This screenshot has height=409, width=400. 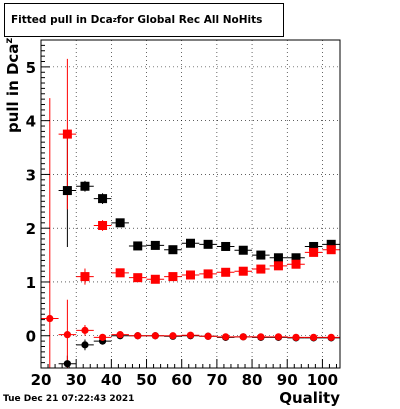 What do you see at coordinates (69, 399) in the screenshot?
I see `timestamp: Tue Dec 21 07:22:43 2021` at bounding box center [69, 399].